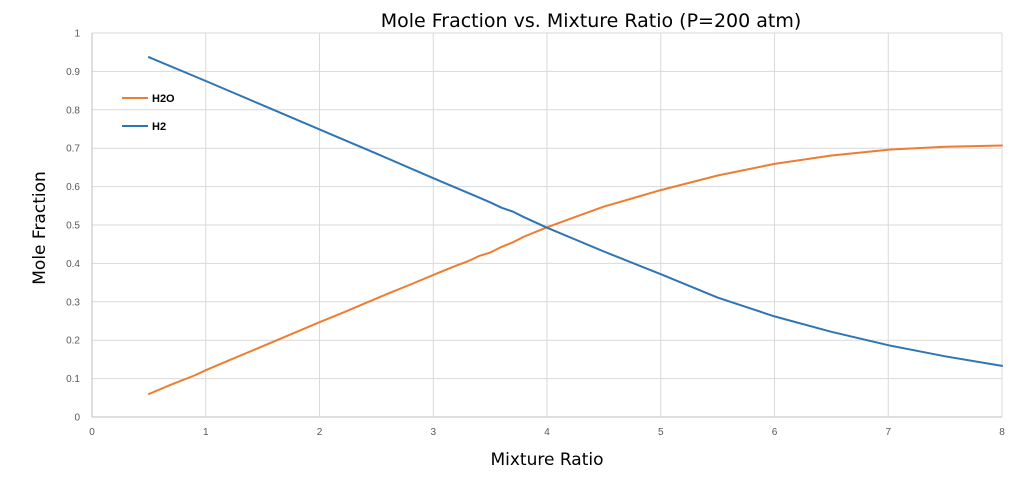  I want to click on y-tick-label: 0.2, so click(73, 341).